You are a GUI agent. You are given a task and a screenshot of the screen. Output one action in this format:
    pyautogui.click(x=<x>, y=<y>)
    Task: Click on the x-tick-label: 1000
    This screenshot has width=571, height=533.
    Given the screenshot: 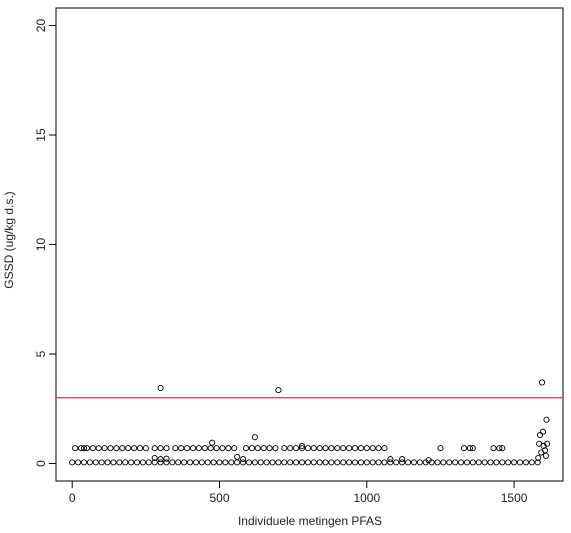 What is the action you would take?
    pyautogui.click(x=366, y=498)
    